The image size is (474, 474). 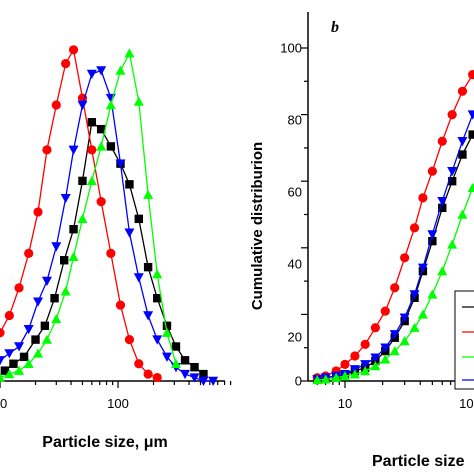 What do you see at coordinates (295, 337) in the screenshot?
I see `panel-b-y-tick-label-20: 20` at bounding box center [295, 337].